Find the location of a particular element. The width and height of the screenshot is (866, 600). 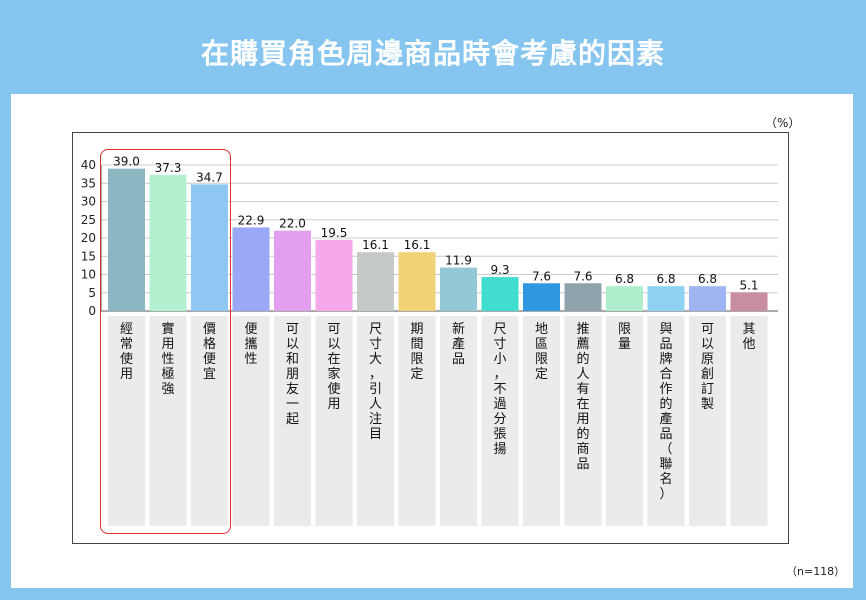

data-label: 39.0 is located at coordinates (126, 162).